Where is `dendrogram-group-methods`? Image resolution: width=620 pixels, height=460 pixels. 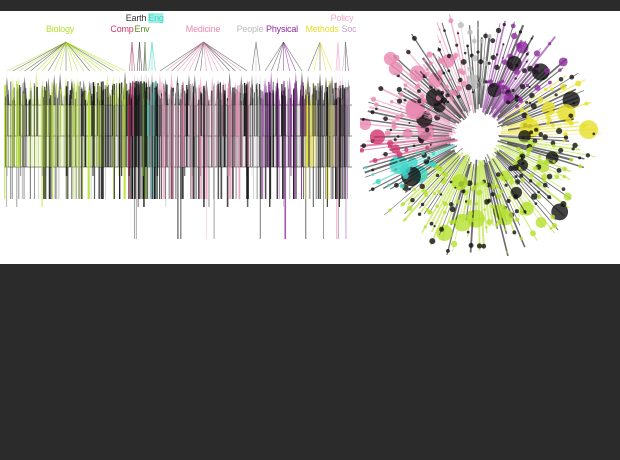
dendrogram-group-methods is located at coordinates (320, 140).